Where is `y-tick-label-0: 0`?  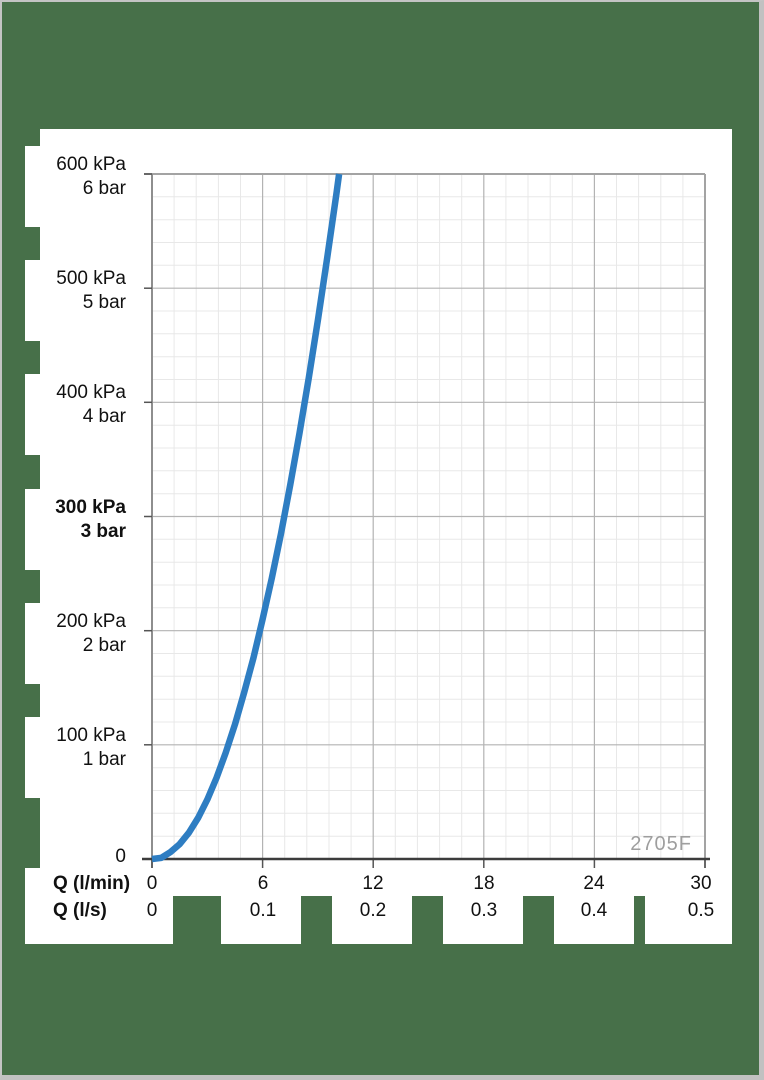
y-tick-label-0: 0 is located at coordinates (120, 856).